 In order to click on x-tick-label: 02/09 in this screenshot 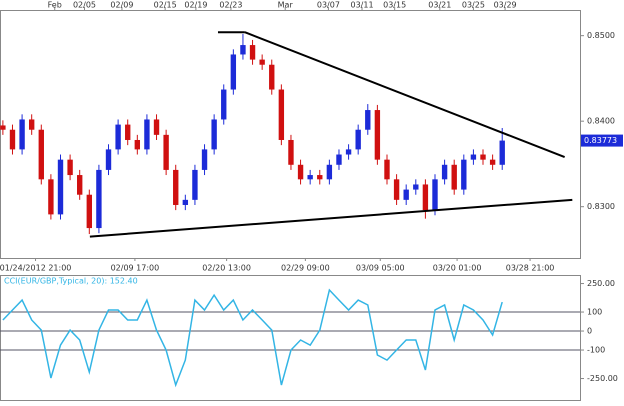, I will do `click(121, 5)`.